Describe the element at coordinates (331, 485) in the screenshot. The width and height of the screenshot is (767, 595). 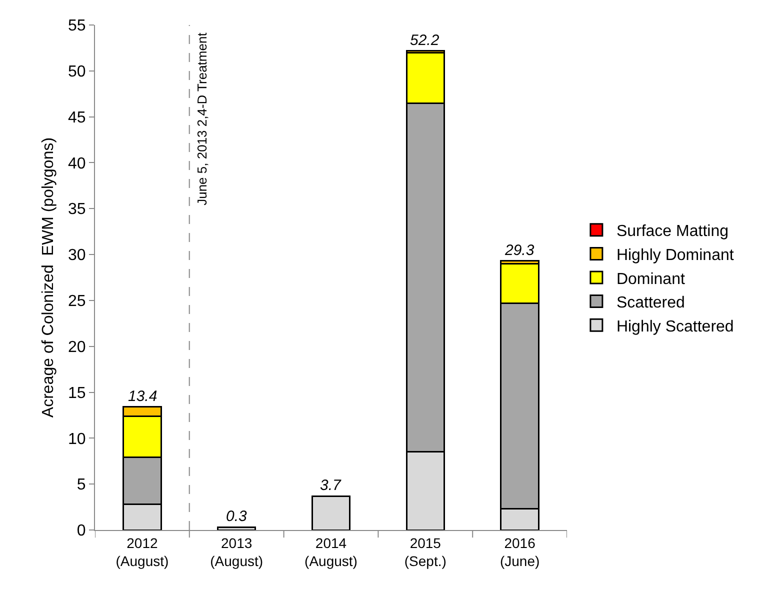
I see `total-label: 3.7` at that location.